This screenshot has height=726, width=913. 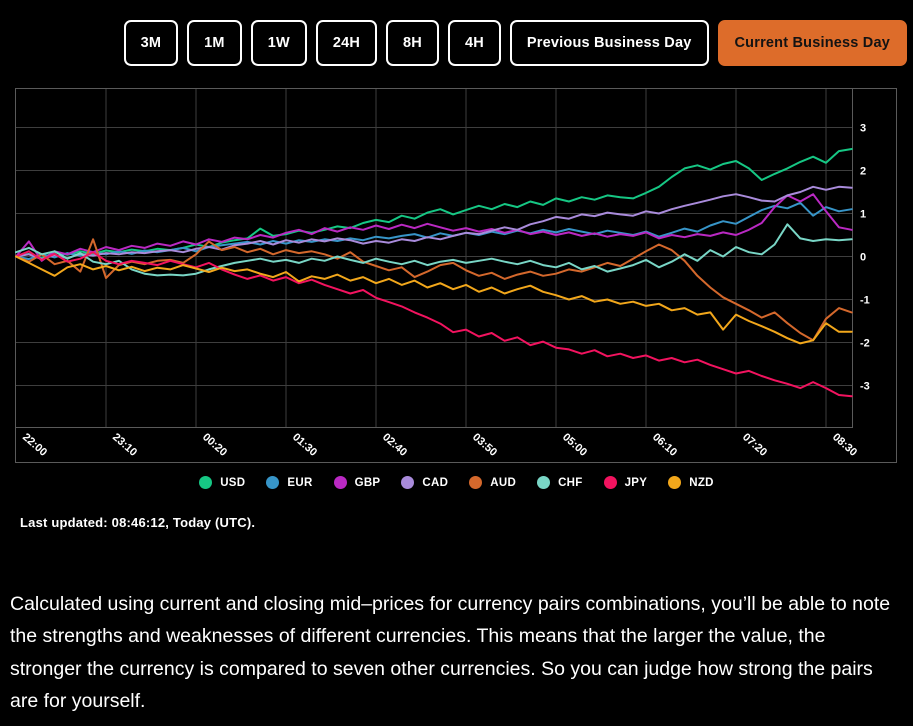 What do you see at coordinates (233, 482) in the screenshot?
I see `legend-label: USD` at bounding box center [233, 482].